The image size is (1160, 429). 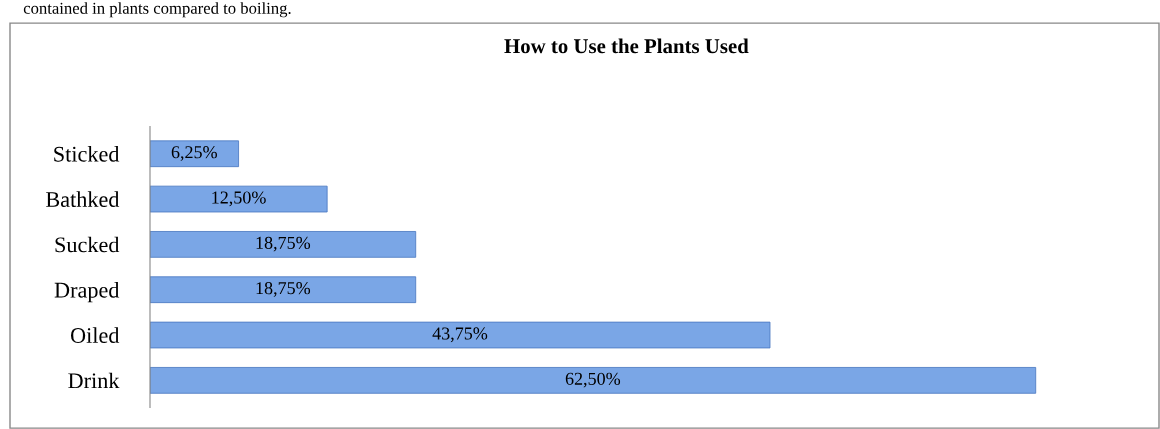 What do you see at coordinates (157, 10) in the screenshot?
I see `text: contained in plants compared to boiling.` at bounding box center [157, 10].